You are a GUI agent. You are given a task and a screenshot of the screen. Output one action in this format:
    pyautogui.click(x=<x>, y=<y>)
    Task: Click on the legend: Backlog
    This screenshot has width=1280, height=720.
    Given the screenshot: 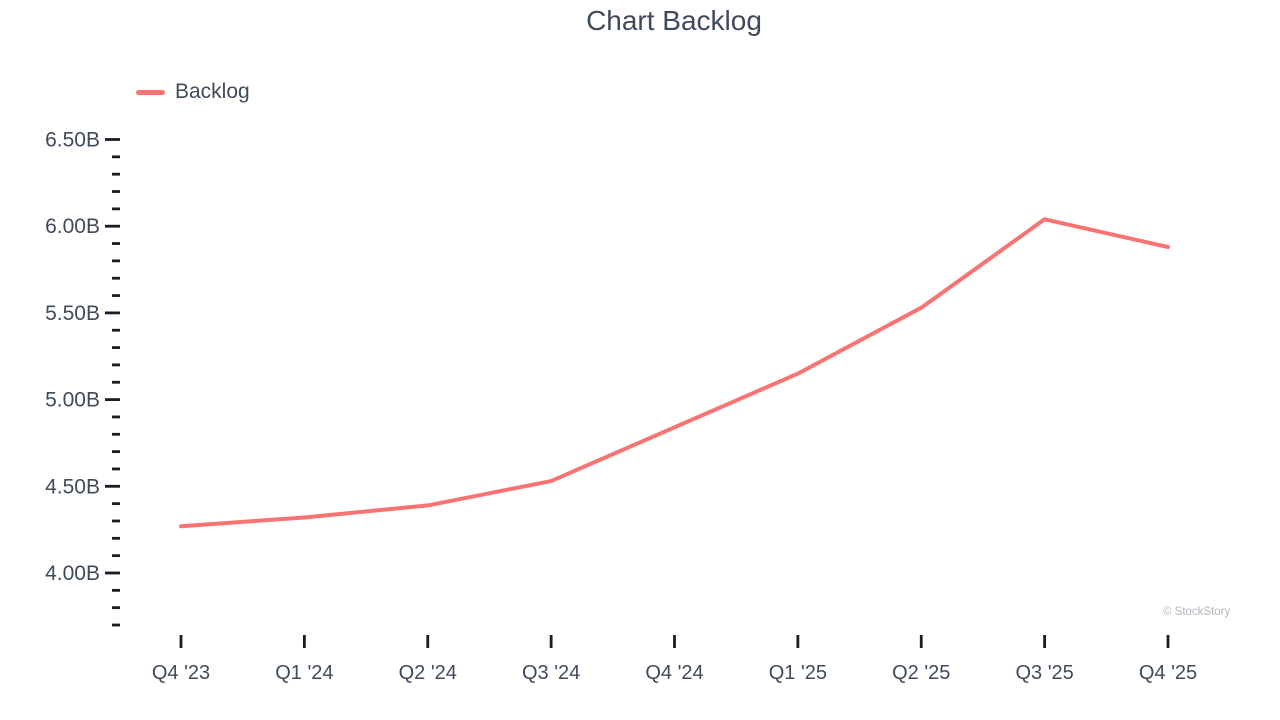 What is the action you would take?
    pyautogui.click(x=193, y=92)
    